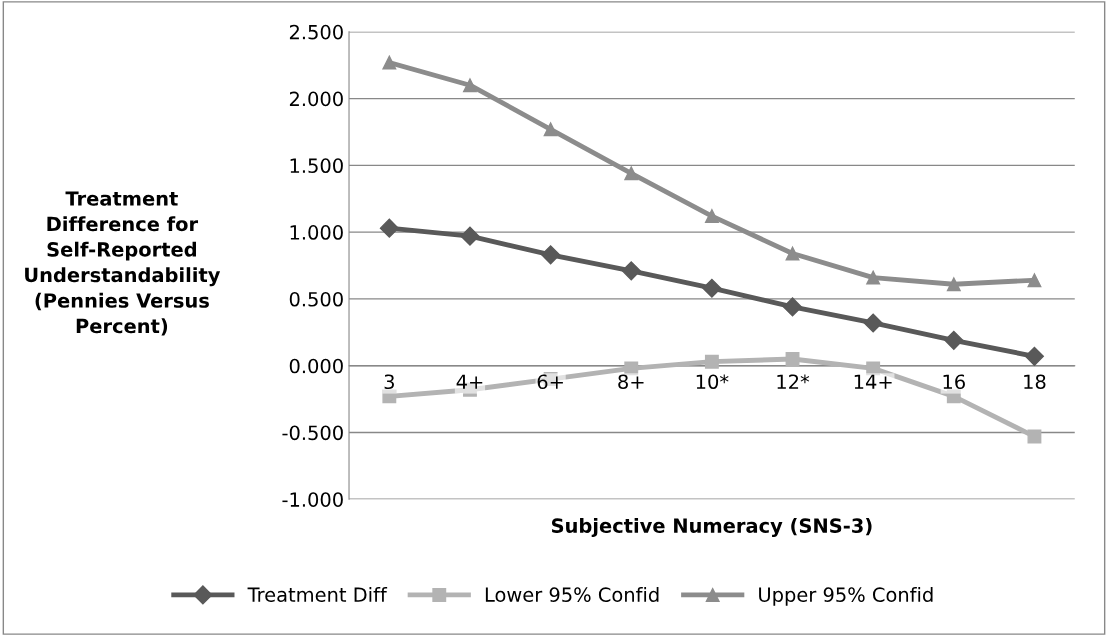 Image resolution: width=1108 pixels, height=636 pixels. Describe the element at coordinates (712, 382) in the screenshot. I see `x-tick-label: 10*` at that location.